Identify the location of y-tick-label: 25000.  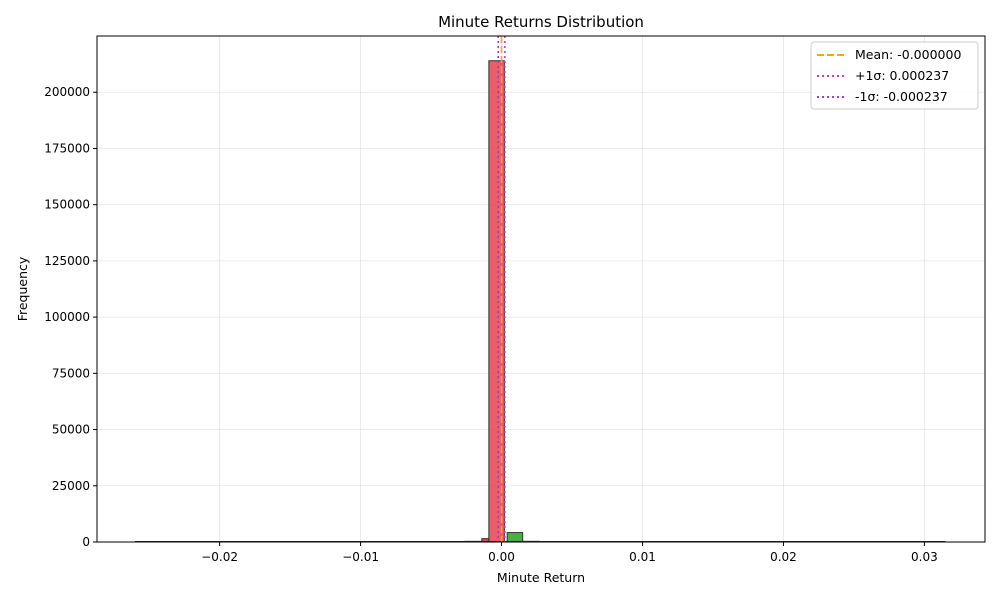
(71, 486).